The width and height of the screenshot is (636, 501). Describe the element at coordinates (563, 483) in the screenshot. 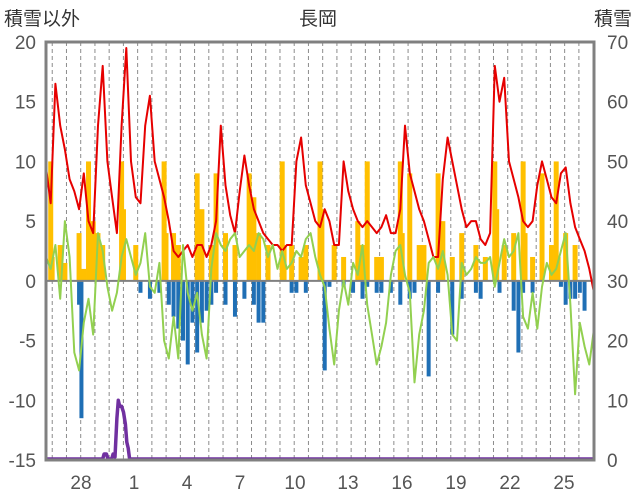

I see `x-tick-label: 25` at that location.